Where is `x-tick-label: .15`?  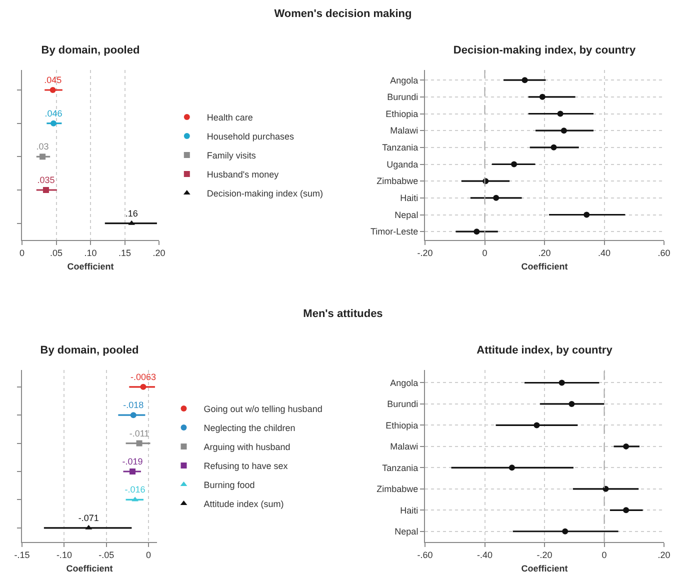 x-tick-label: .15 is located at coordinates (125, 253).